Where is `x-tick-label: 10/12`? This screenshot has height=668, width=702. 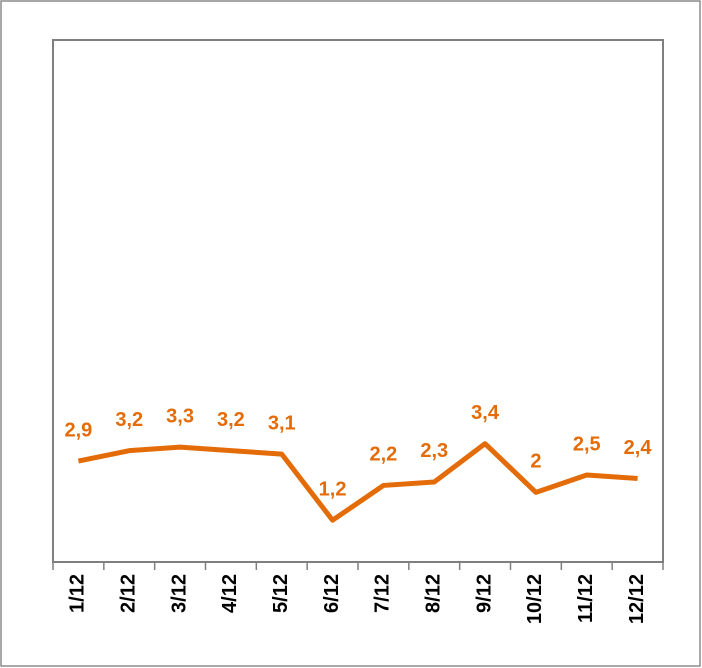 x-tick-label: 10/12 is located at coordinates (535, 599).